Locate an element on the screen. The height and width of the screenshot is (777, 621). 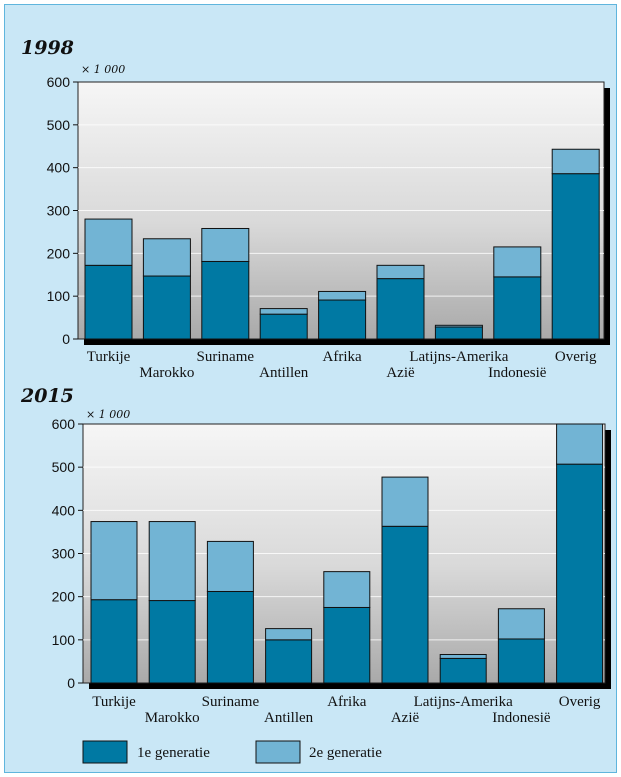
chart-title: 1998 is located at coordinates (47, 48).